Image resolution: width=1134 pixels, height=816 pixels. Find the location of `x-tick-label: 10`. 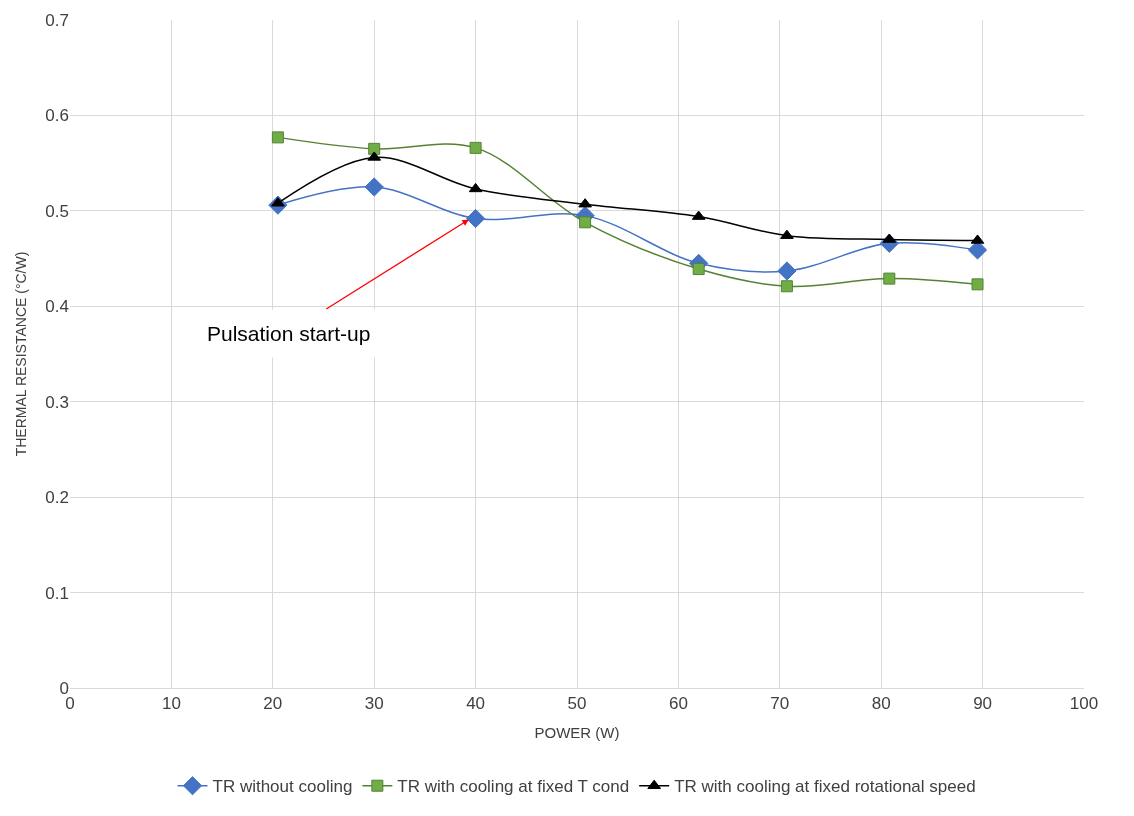

x-tick-label: 10 is located at coordinates (171, 704).